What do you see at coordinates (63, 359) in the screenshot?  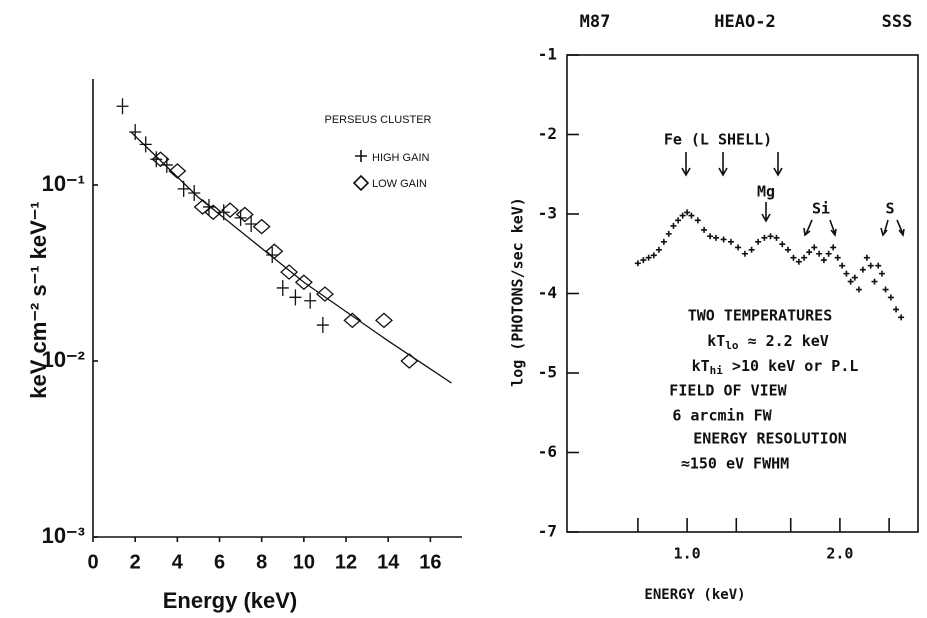 I see `y-tick-label: 10⁻²` at bounding box center [63, 359].